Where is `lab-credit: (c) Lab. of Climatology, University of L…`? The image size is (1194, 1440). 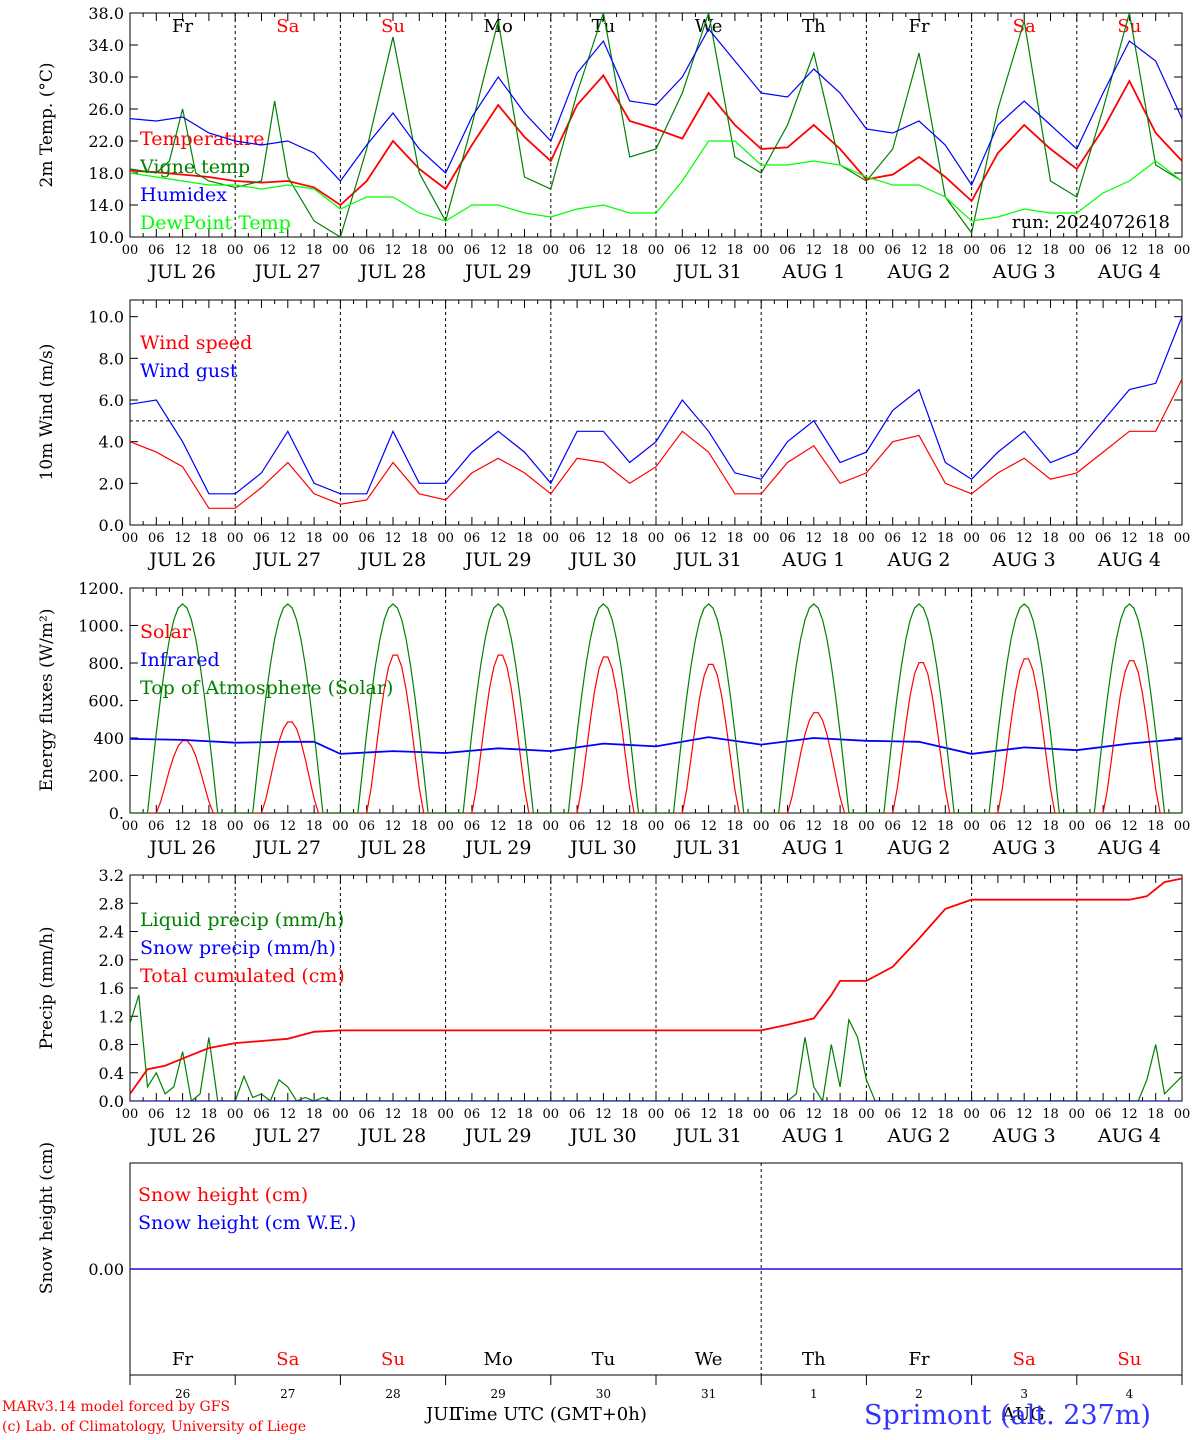 lab-credit: (c) Lab. of Climatology, University of L… is located at coordinates (154, 1427).